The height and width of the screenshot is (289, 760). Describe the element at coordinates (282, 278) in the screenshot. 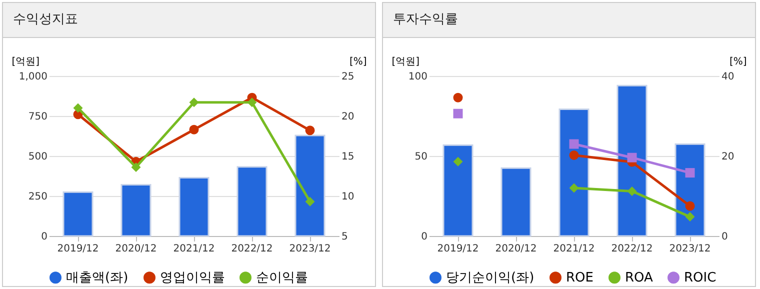

I see `legend-label: 순이익률` at that location.